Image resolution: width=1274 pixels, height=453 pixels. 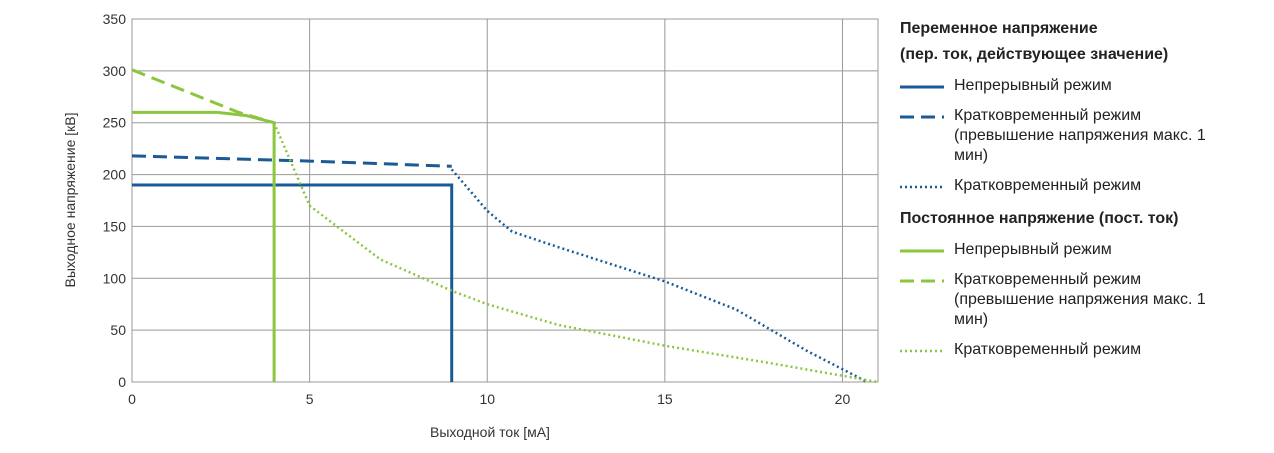 I want to click on y-tick-label: 150, so click(x=115, y=226).